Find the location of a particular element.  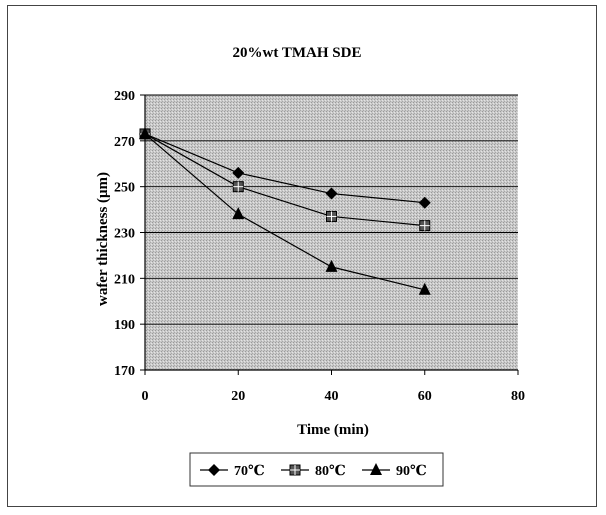

y-tick-label-190: 190 is located at coordinates (124, 325).